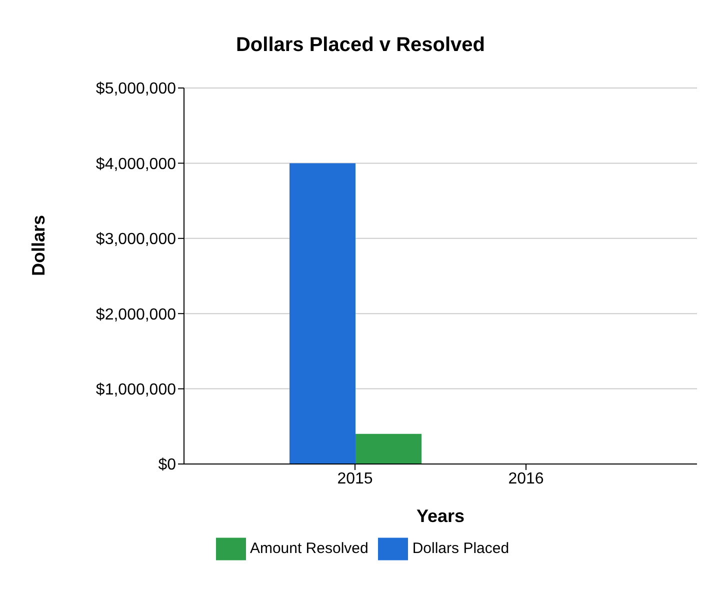 The height and width of the screenshot is (592, 721). Describe the element at coordinates (355, 479) in the screenshot. I see `x-tick-label: 2015` at that location.